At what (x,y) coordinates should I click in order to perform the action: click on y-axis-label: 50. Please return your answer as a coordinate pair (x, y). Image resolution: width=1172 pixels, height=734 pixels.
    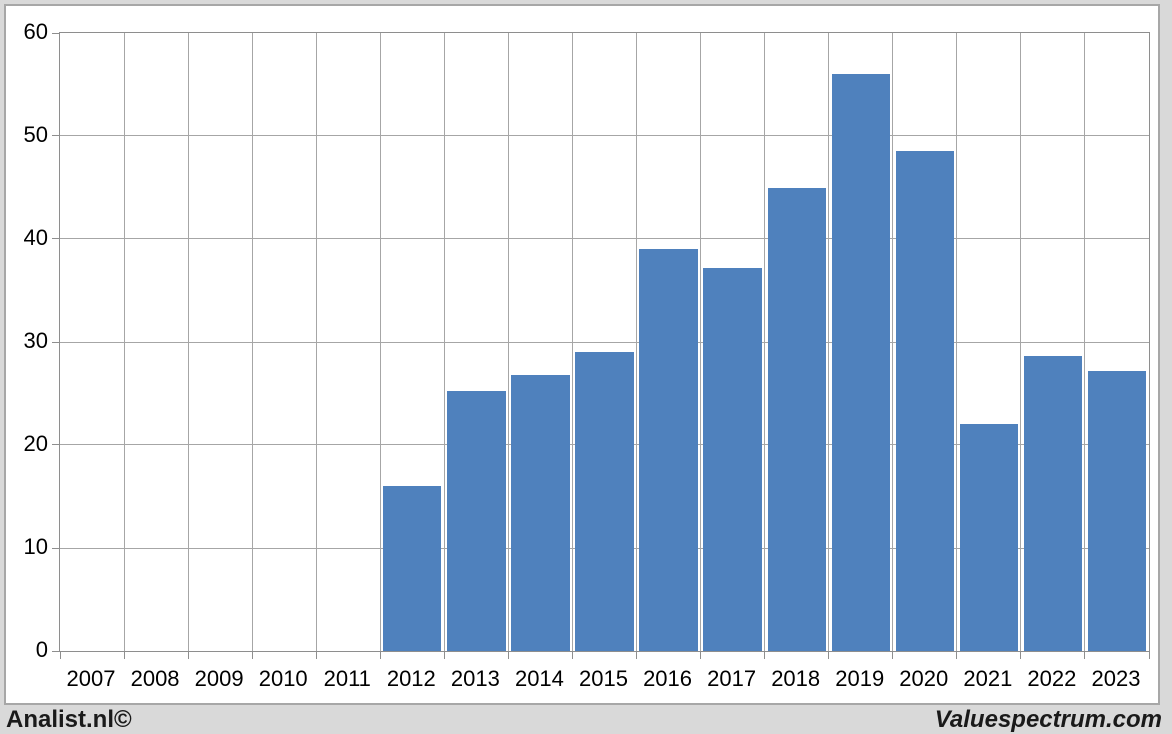
    Looking at the image, I should click on (35, 134).